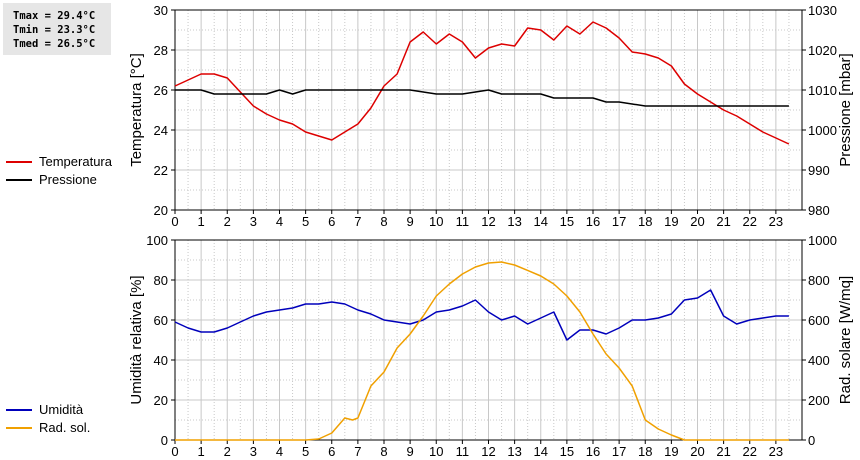 This screenshot has width=860, height=460. What do you see at coordinates (19, 428) in the screenshot?
I see `solar-swatch` at bounding box center [19, 428].